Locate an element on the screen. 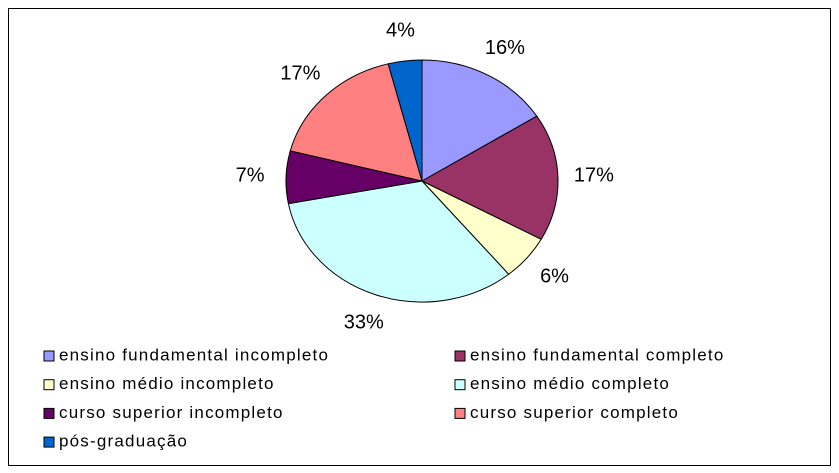 The height and width of the screenshot is (473, 839). data-label: 7% is located at coordinates (250, 176).